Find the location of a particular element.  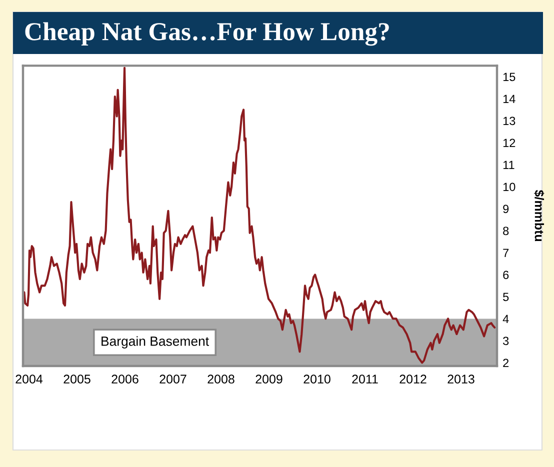

y-tick-label: 10 is located at coordinates (509, 187).